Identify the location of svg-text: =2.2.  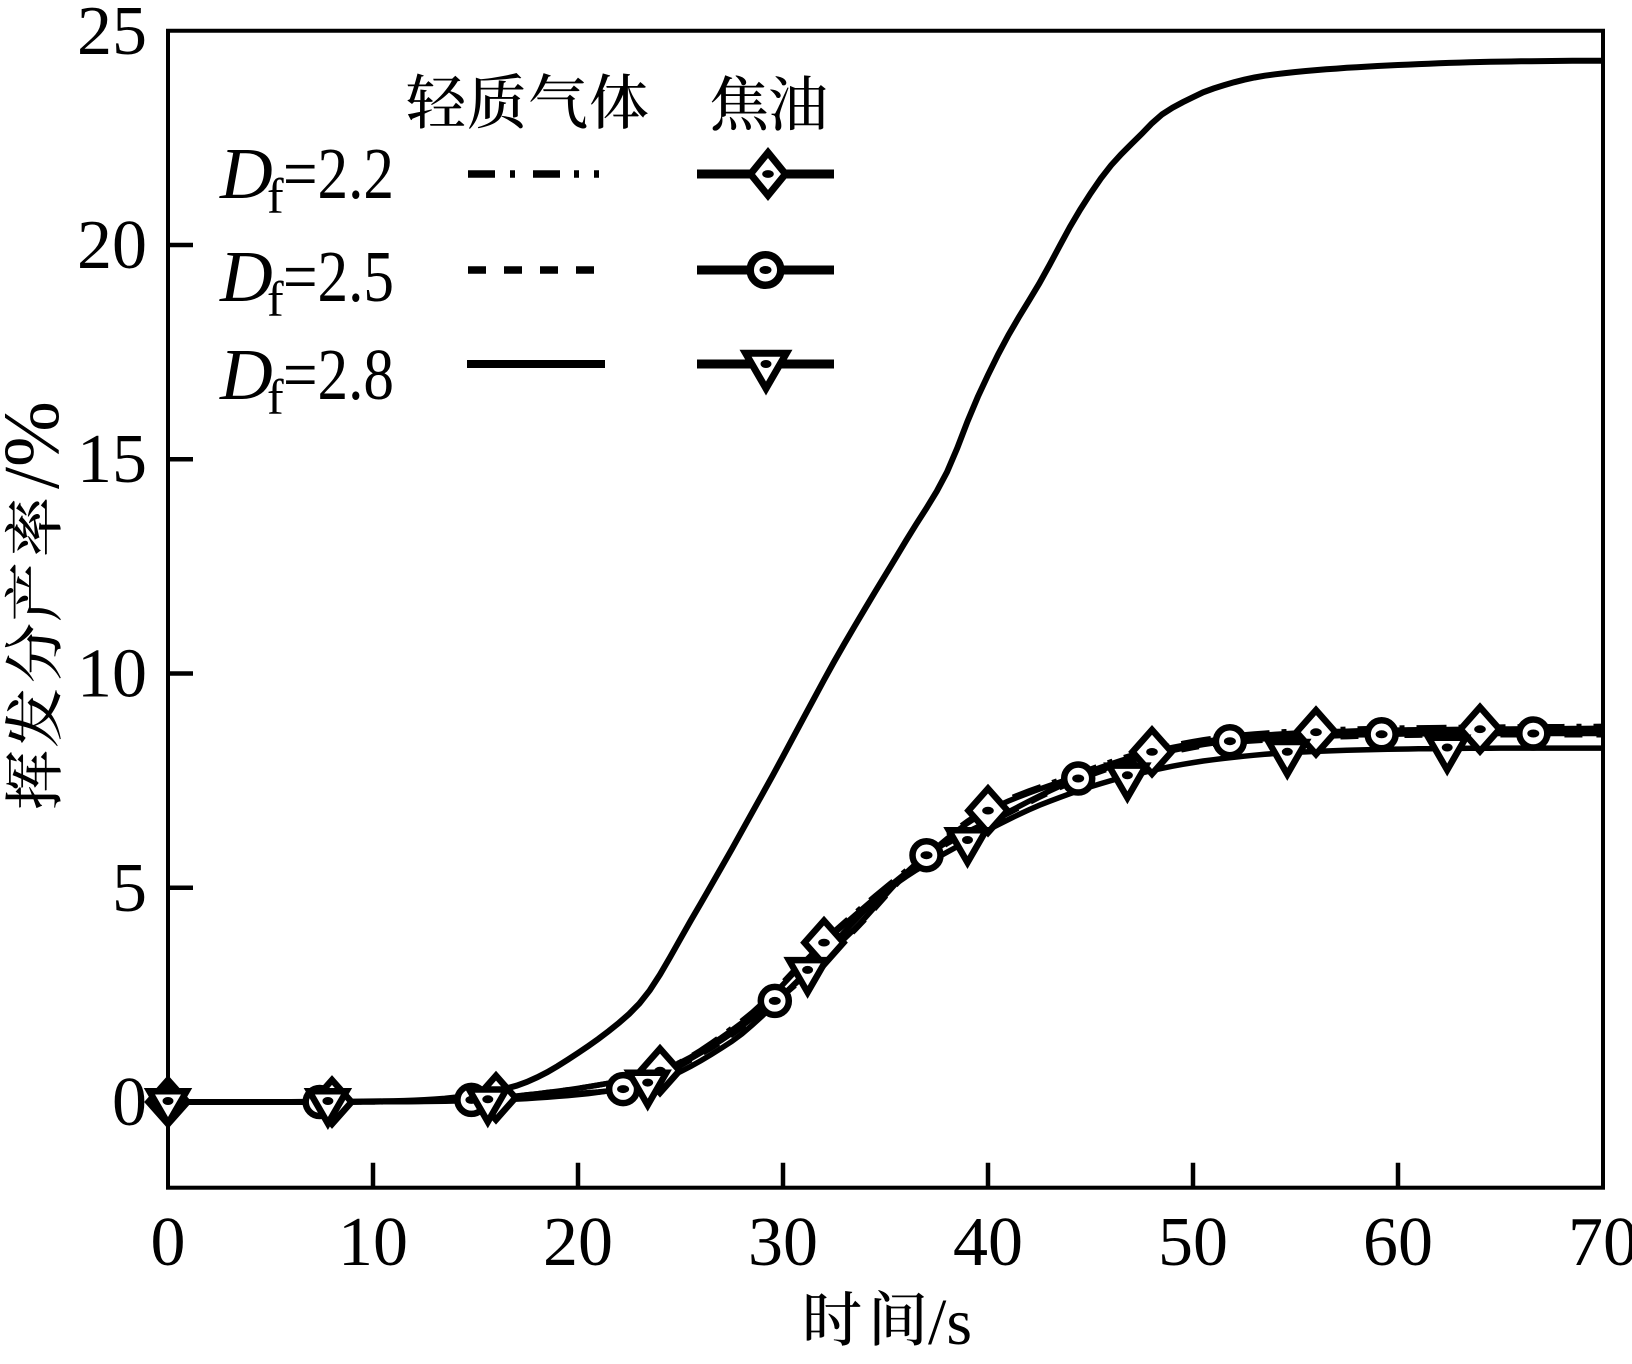
(338, 173).